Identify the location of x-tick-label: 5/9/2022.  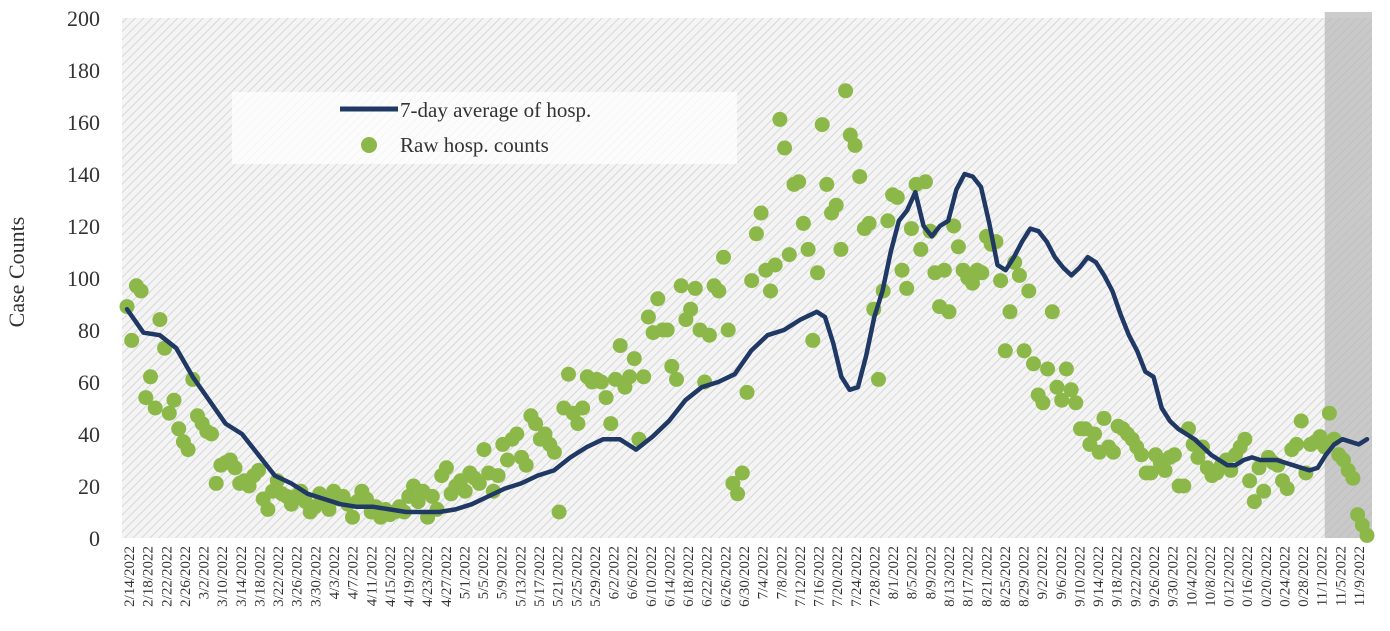
(503, 572).